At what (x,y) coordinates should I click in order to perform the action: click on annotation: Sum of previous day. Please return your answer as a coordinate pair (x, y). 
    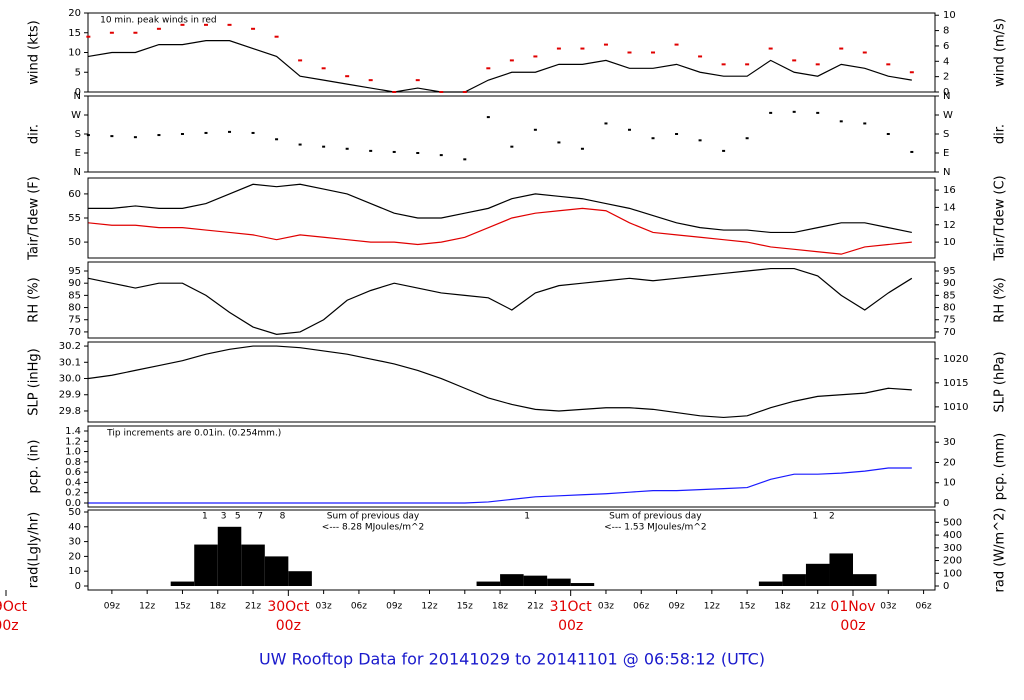
    Looking at the image, I should click on (655, 517).